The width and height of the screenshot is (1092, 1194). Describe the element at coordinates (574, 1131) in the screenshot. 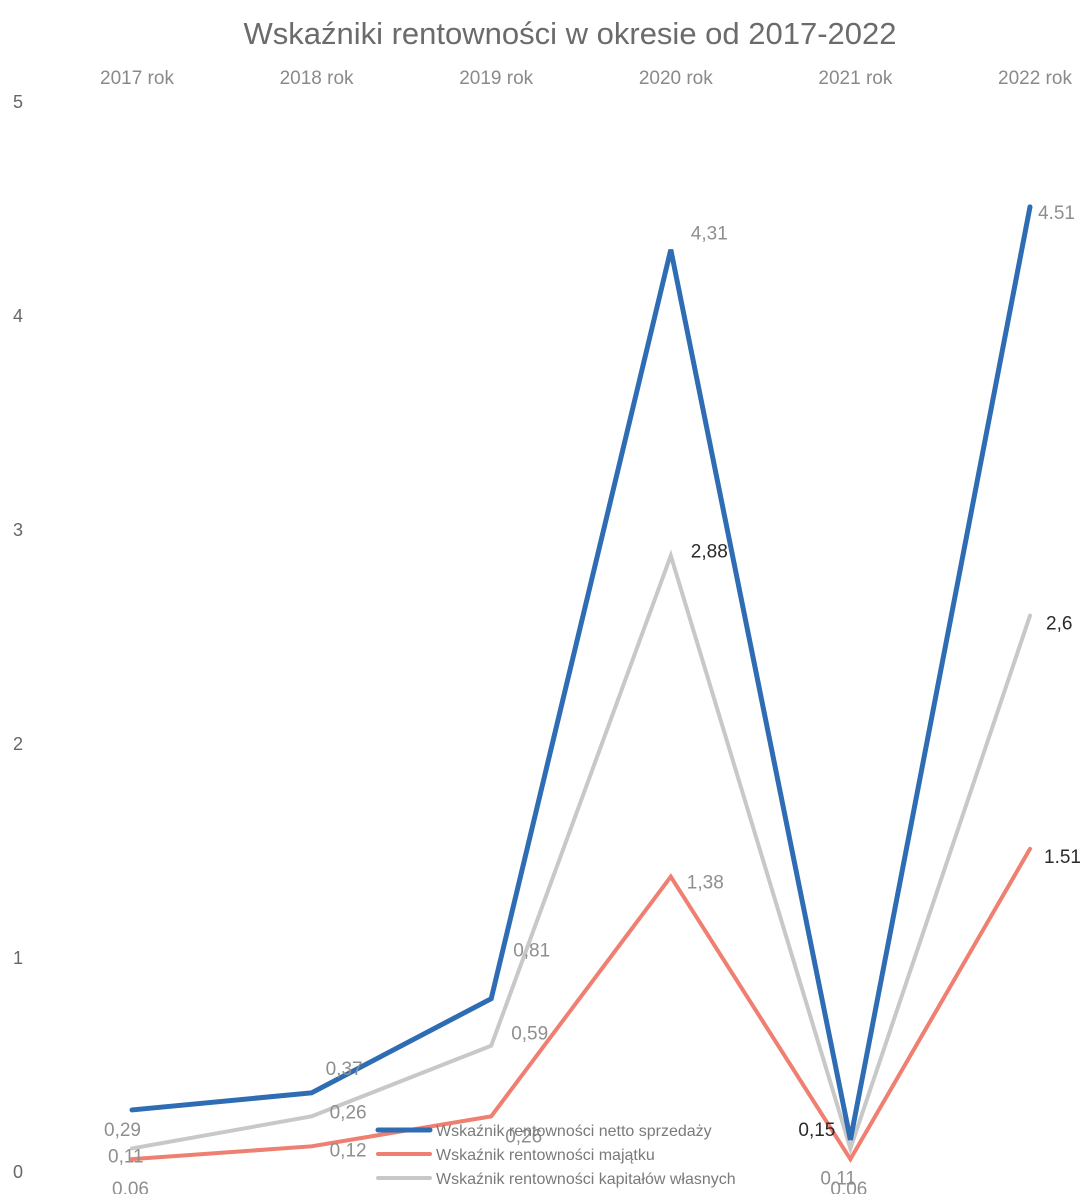

I see `legend-label: Wskaźnik rentowności netto sprzedaży` at that location.